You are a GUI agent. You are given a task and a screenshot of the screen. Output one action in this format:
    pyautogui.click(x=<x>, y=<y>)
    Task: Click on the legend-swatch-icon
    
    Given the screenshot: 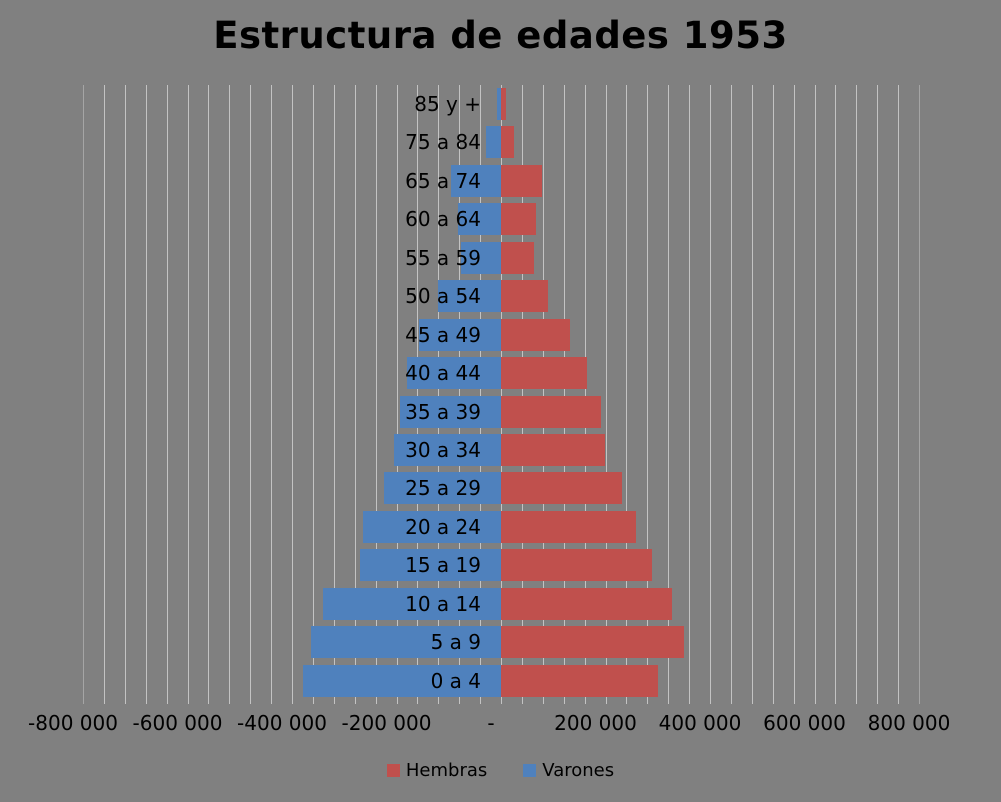 What is the action you would take?
    pyautogui.click(x=393, y=770)
    